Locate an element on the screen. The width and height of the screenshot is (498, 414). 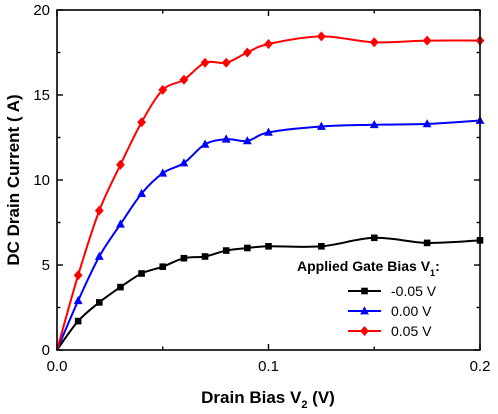
x-axis-title: Drain Bias V2 (V) is located at coordinates (268, 399).